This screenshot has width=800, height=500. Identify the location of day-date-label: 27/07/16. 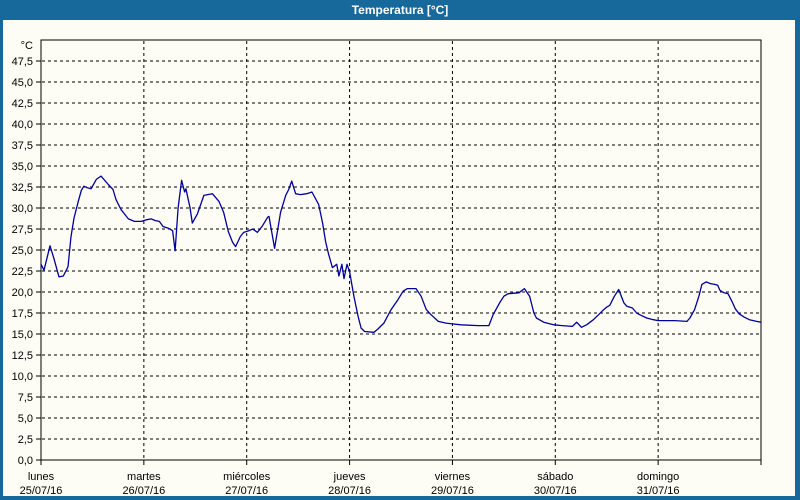
(246, 491).